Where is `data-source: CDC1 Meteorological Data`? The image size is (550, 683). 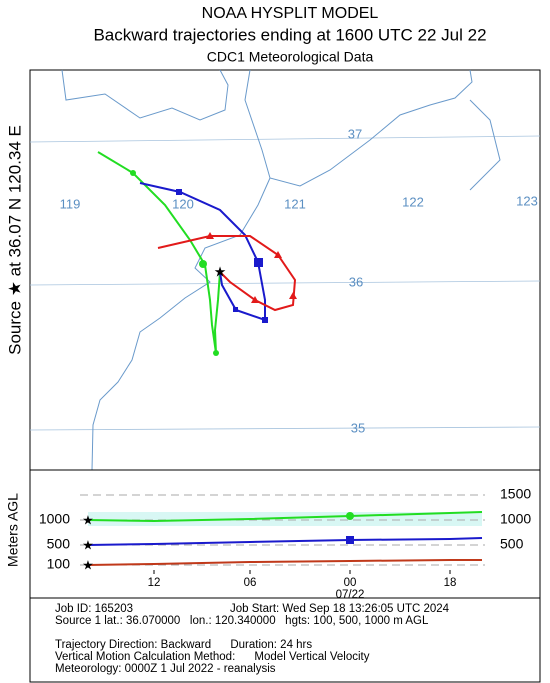
data-source: CDC1 Meteorological Data is located at coordinates (290, 57).